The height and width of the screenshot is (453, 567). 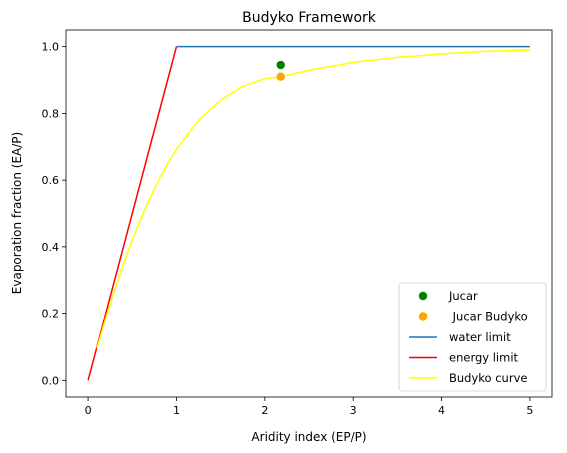 I want to click on legend-marker-jucar-budyko, so click(x=423, y=316).